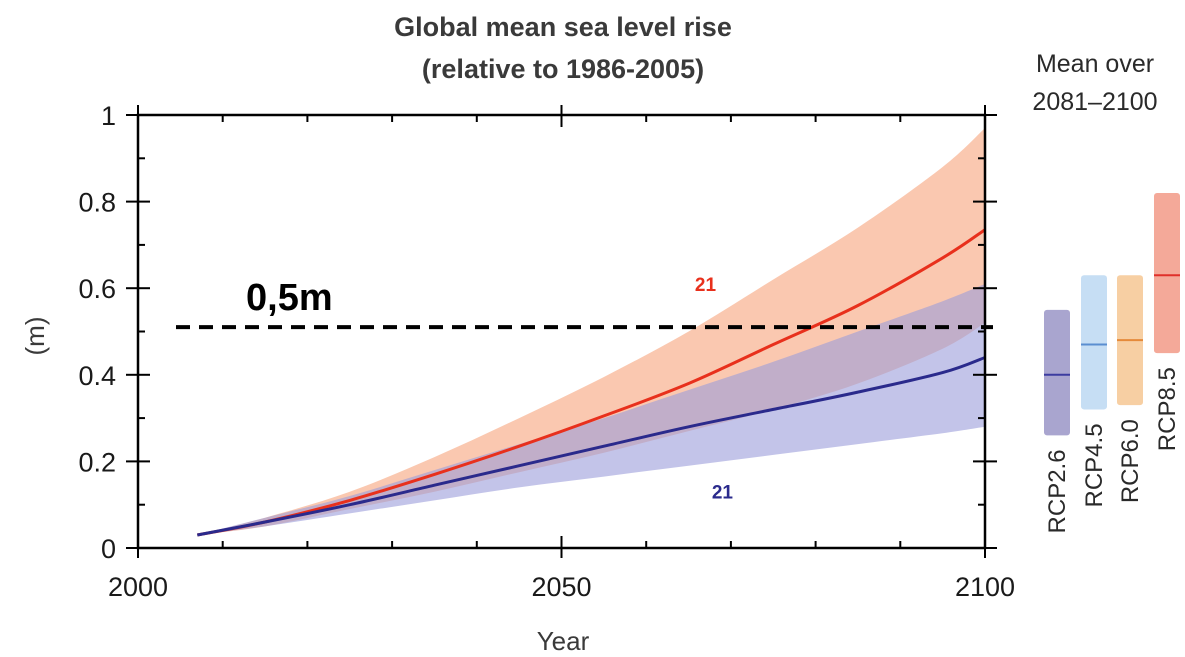 Image resolution: width=1185 pixels, height=657 pixels. Describe the element at coordinates (108, 116) in the screenshot. I see `y-tick-label: 1` at that location.